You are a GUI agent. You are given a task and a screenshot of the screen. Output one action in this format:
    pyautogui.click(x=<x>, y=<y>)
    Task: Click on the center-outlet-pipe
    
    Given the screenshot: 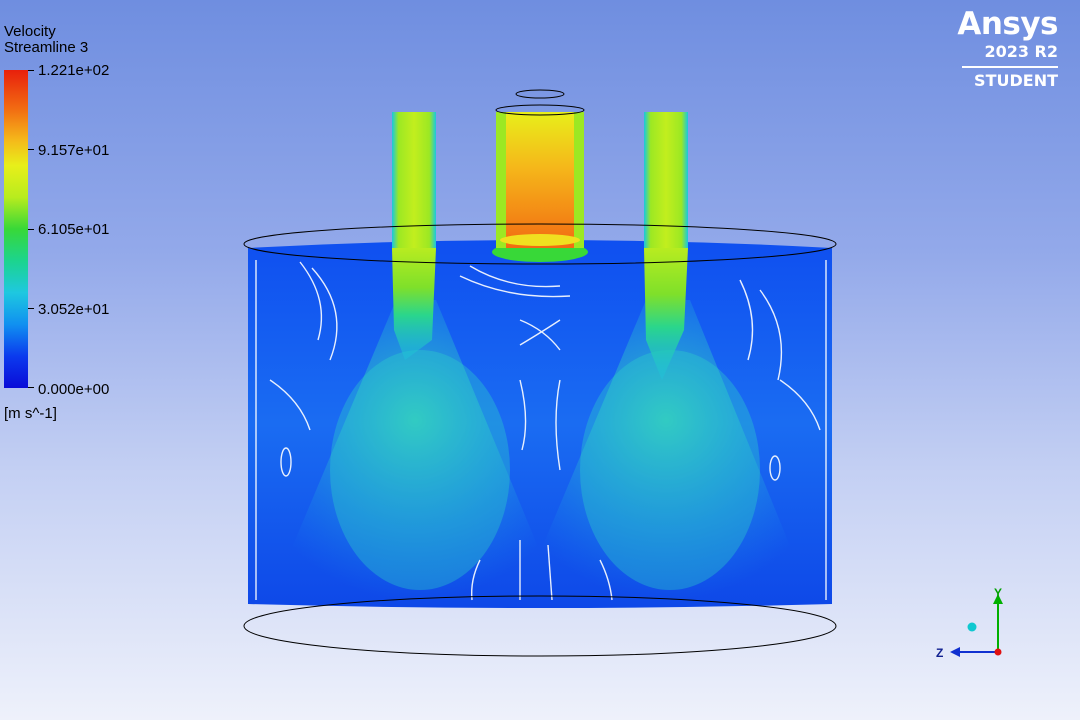 What is the action you would take?
    pyautogui.click(x=540, y=180)
    